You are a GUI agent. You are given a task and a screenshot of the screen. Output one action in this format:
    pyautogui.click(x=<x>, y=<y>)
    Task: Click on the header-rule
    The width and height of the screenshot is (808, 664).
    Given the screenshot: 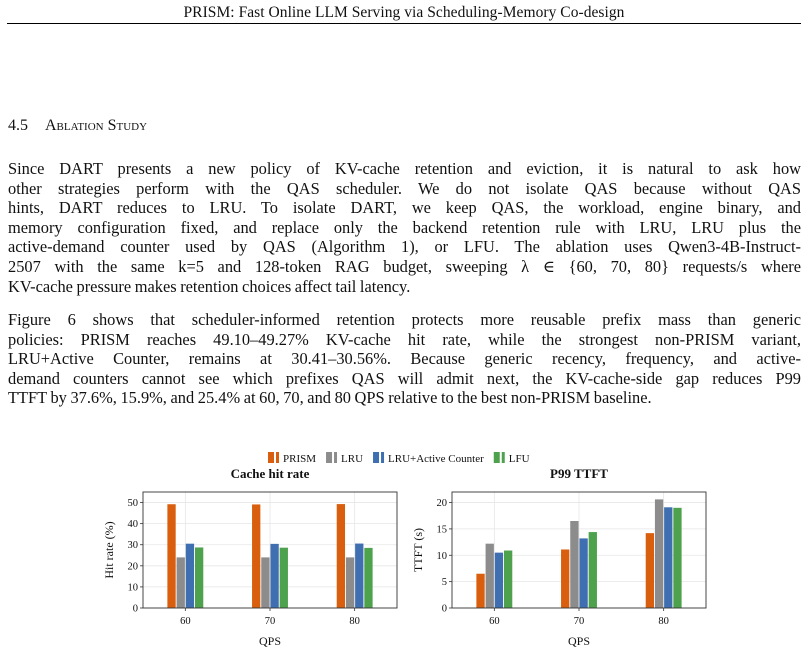 What is the action you would take?
    pyautogui.click(x=404, y=23)
    